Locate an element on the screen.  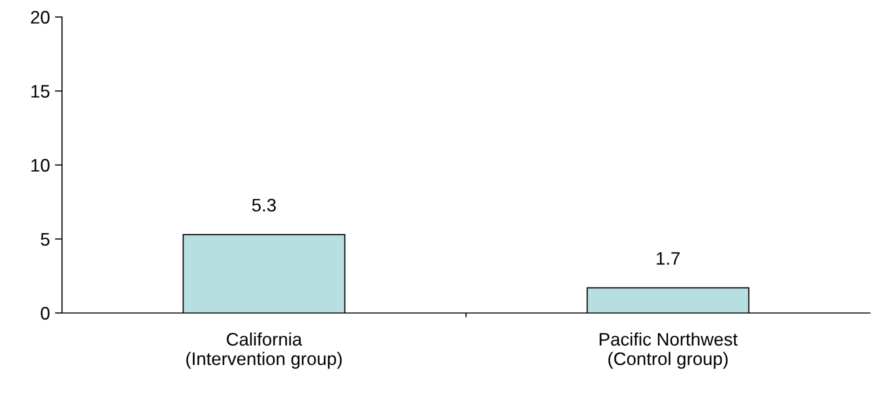
y-tick-label: 0 is located at coordinates (45, 313).